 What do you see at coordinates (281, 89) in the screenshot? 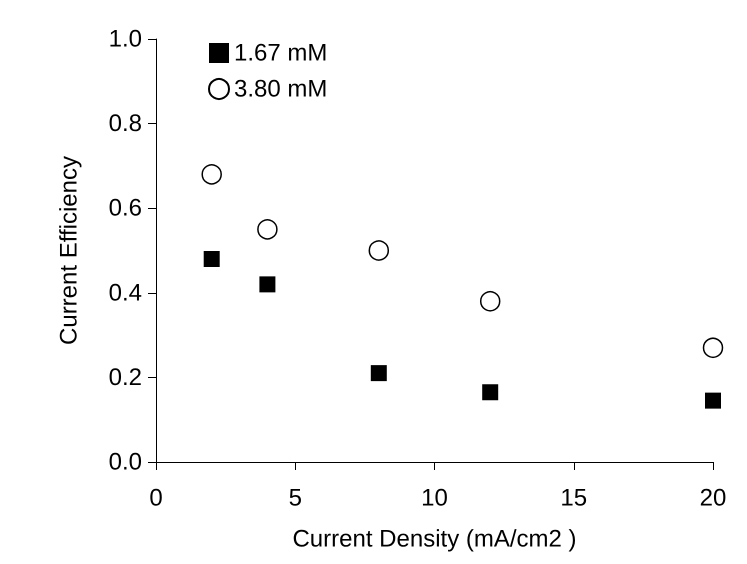
I see `legend-label: 3.80 mM` at bounding box center [281, 89].